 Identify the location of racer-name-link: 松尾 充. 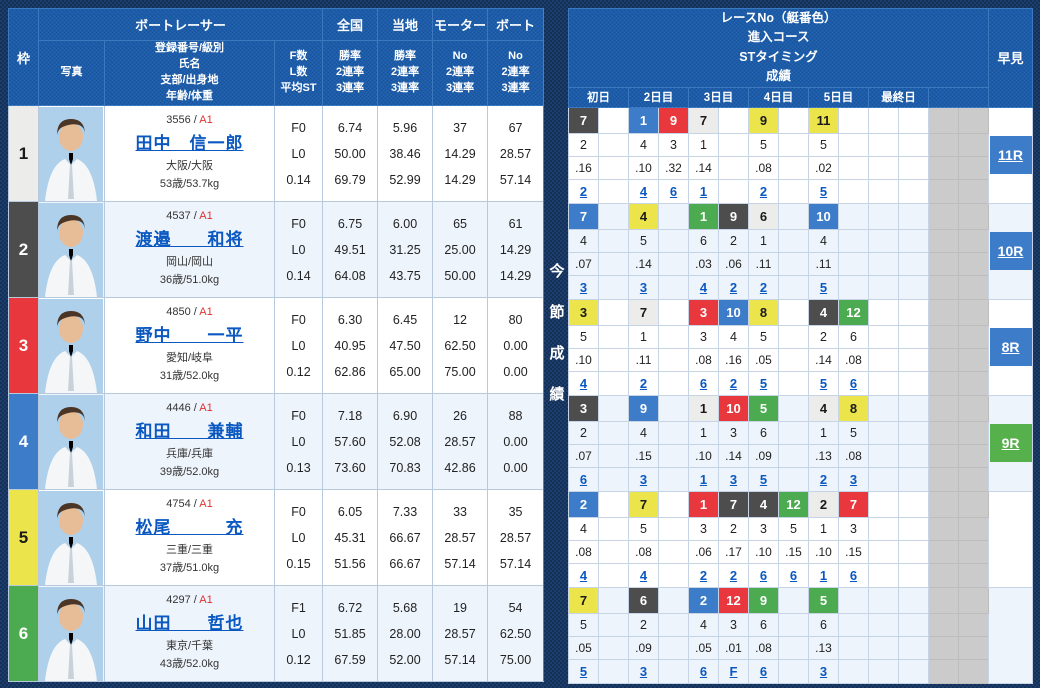
(189, 528).